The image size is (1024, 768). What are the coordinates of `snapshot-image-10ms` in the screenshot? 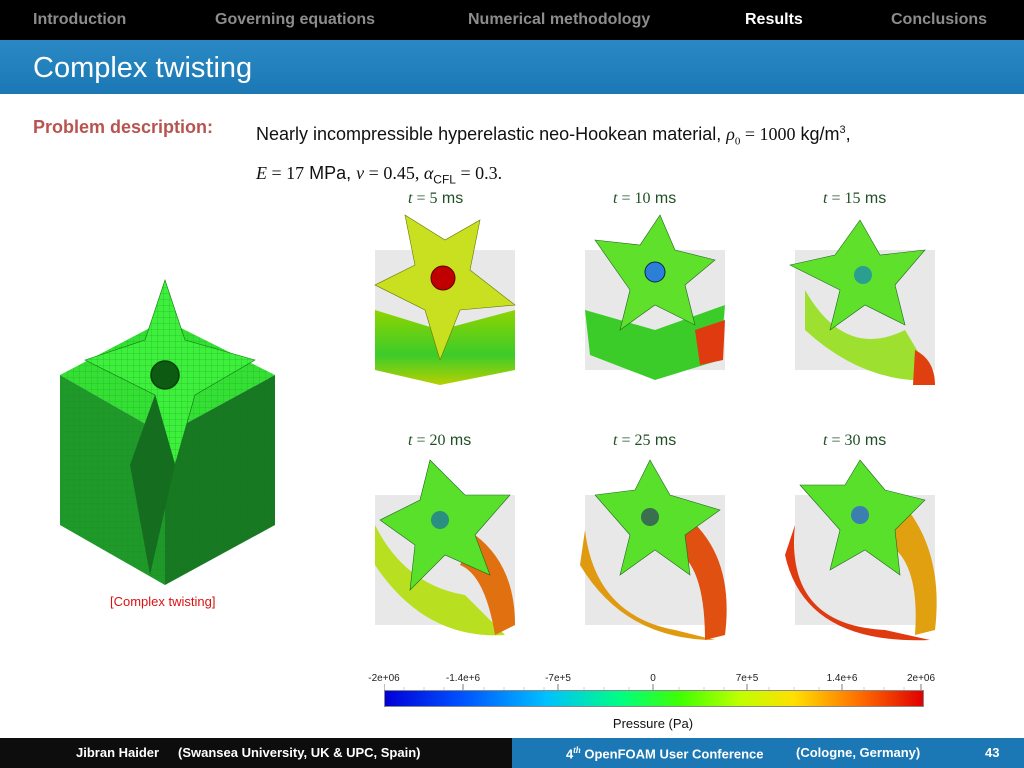 It's located at (655, 297).